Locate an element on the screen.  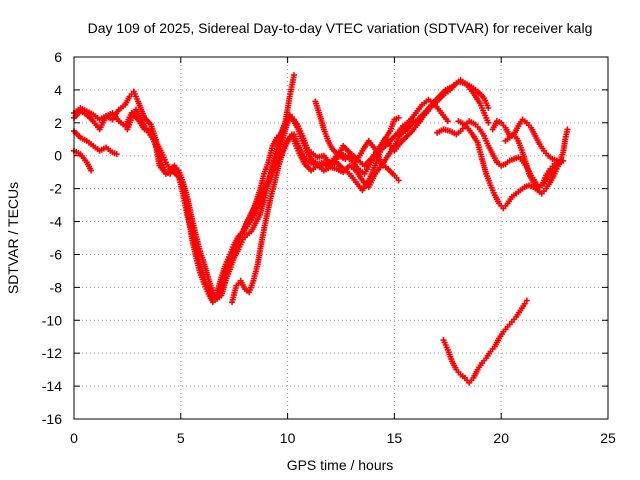
y-tick-label: 0 is located at coordinates (58, 156).